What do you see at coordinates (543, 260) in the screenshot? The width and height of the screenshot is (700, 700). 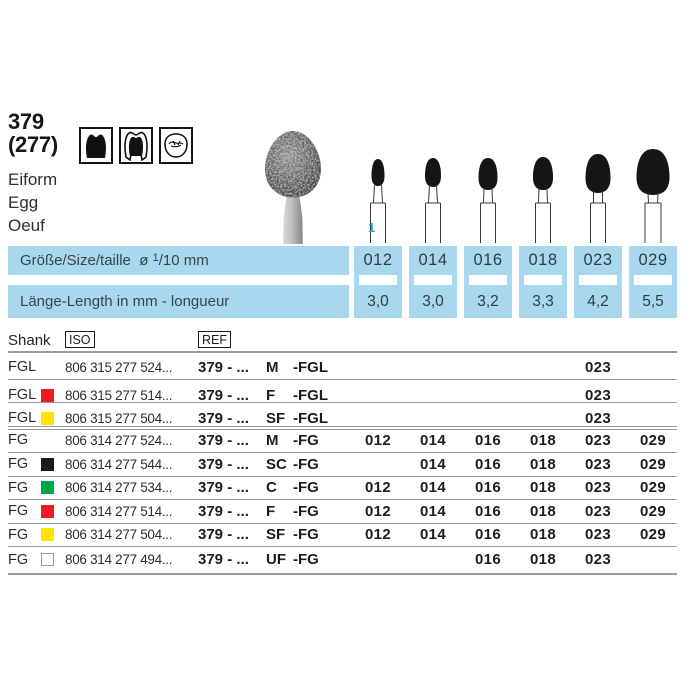 I see `size-value: 018` at bounding box center [543, 260].